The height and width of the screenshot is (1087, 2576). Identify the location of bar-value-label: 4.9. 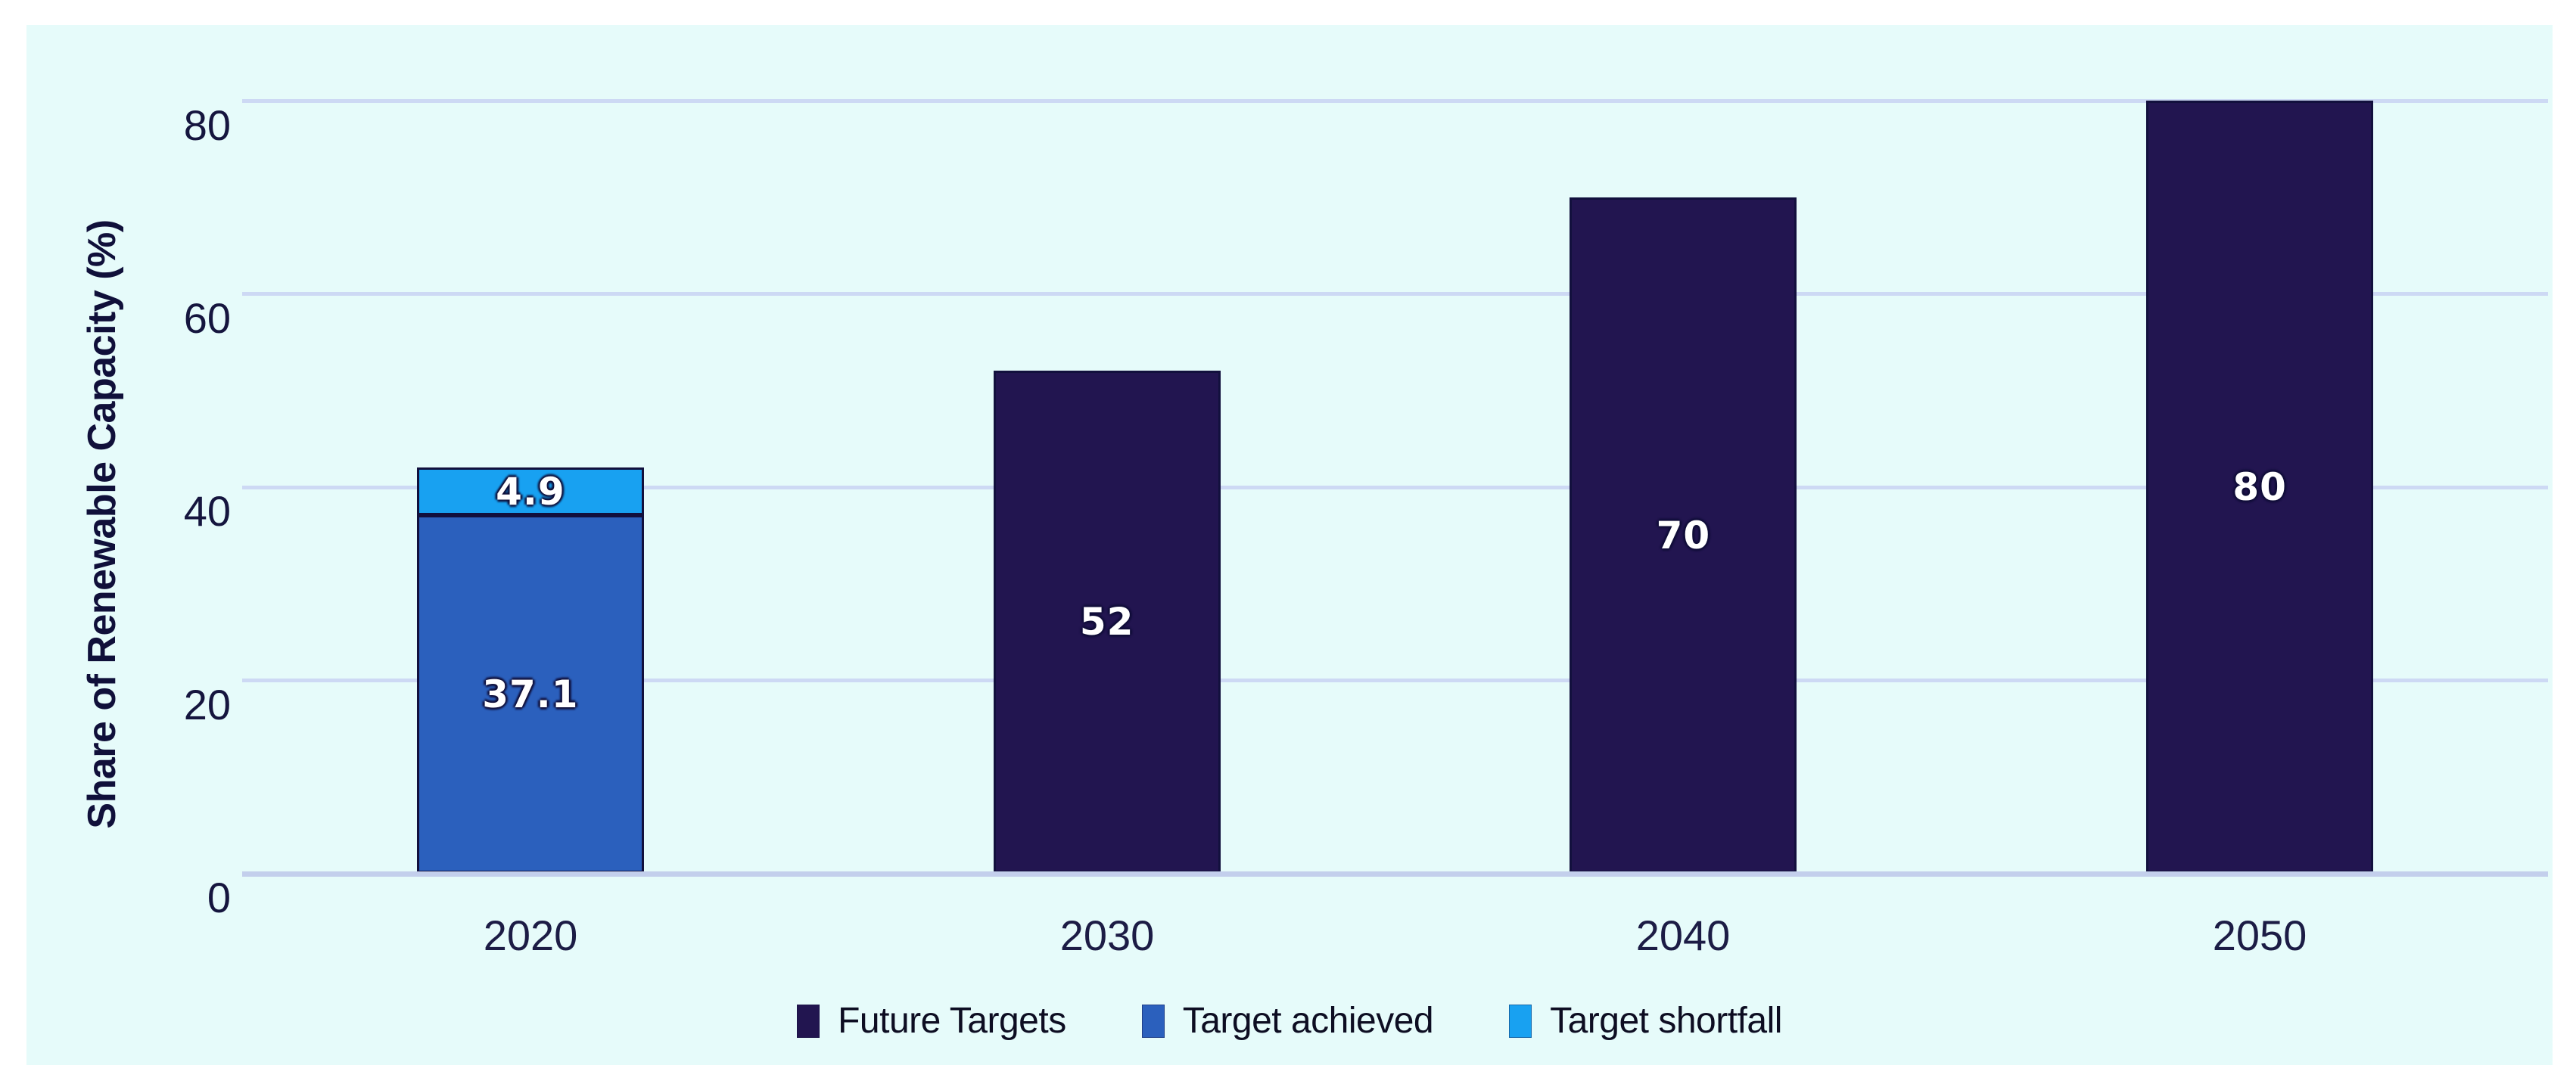
(530, 491).